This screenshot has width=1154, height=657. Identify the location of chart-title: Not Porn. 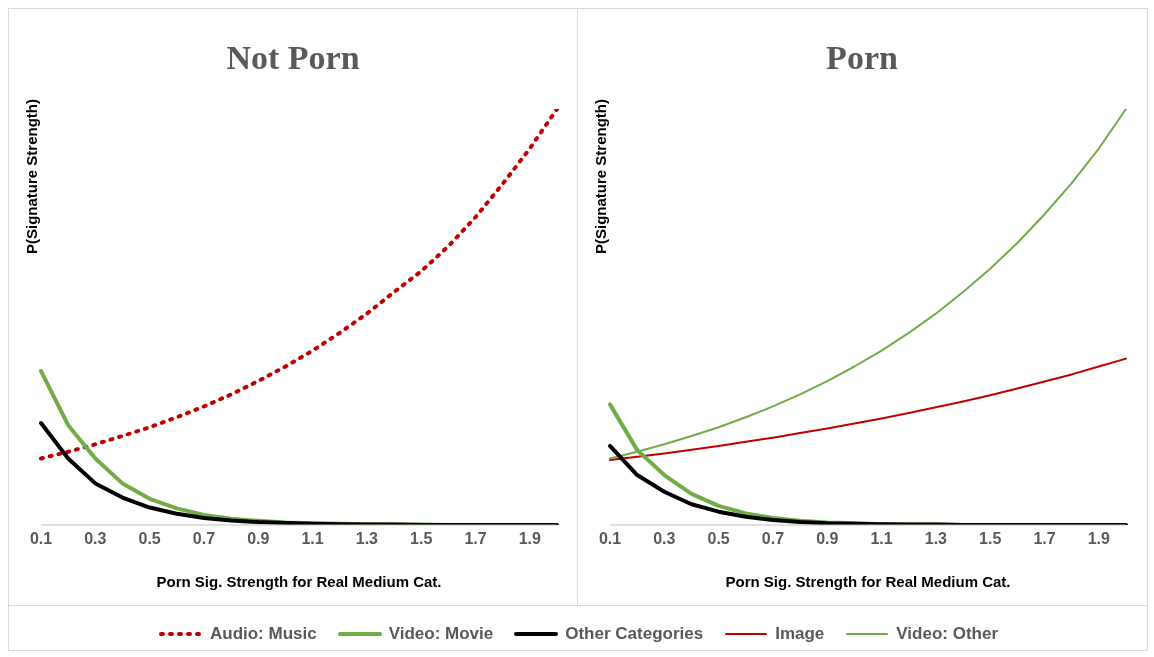
(293, 57).